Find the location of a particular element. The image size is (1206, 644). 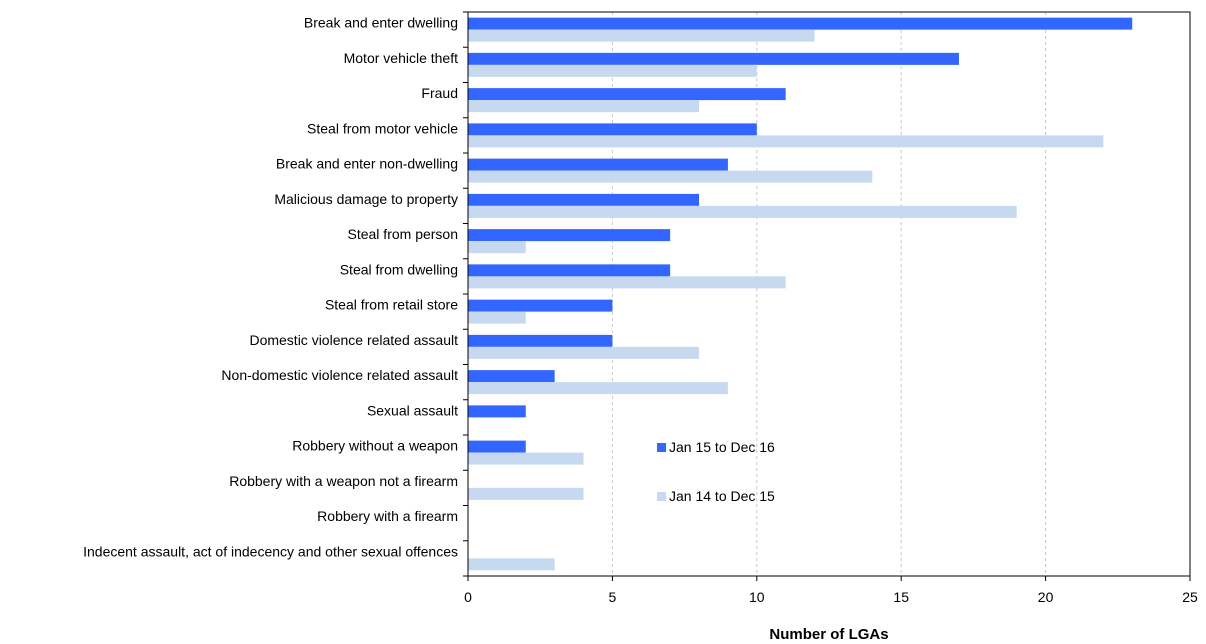

category-label: Sexual assault is located at coordinates (412, 410).